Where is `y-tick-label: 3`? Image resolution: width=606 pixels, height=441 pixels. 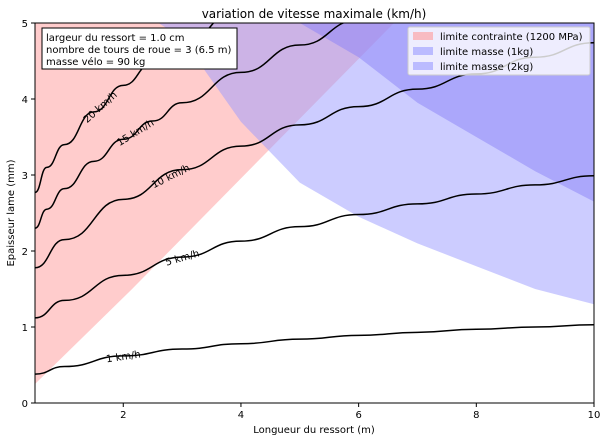 y-tick-label: 3 is located at coordinates (25, 176).